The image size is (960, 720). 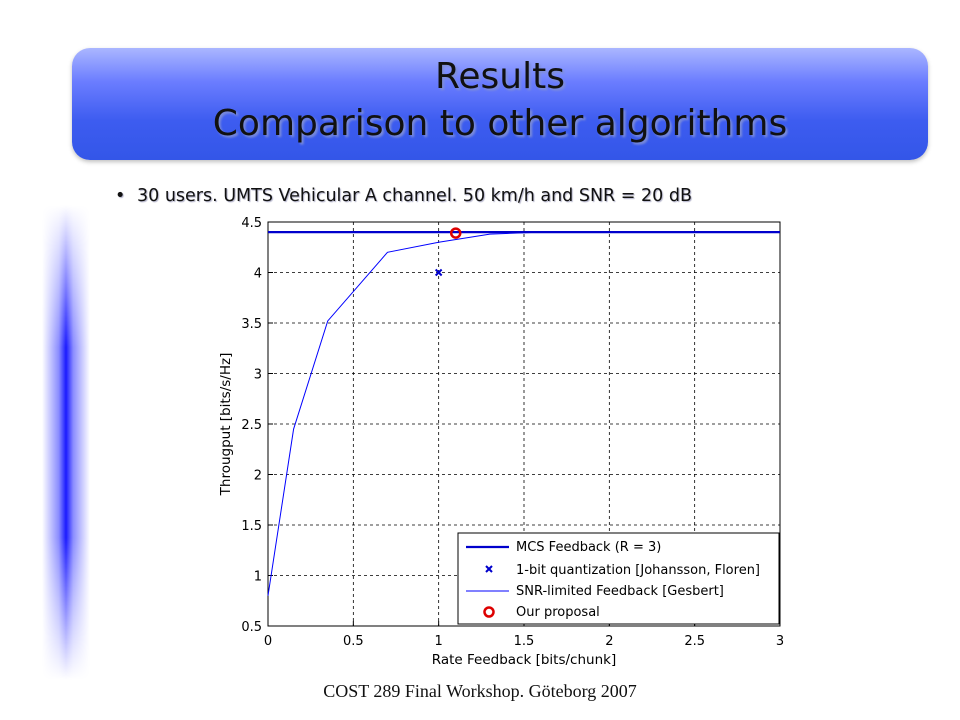 I want to click on y-tick-label: 0.5, so click(x=251, y=627).